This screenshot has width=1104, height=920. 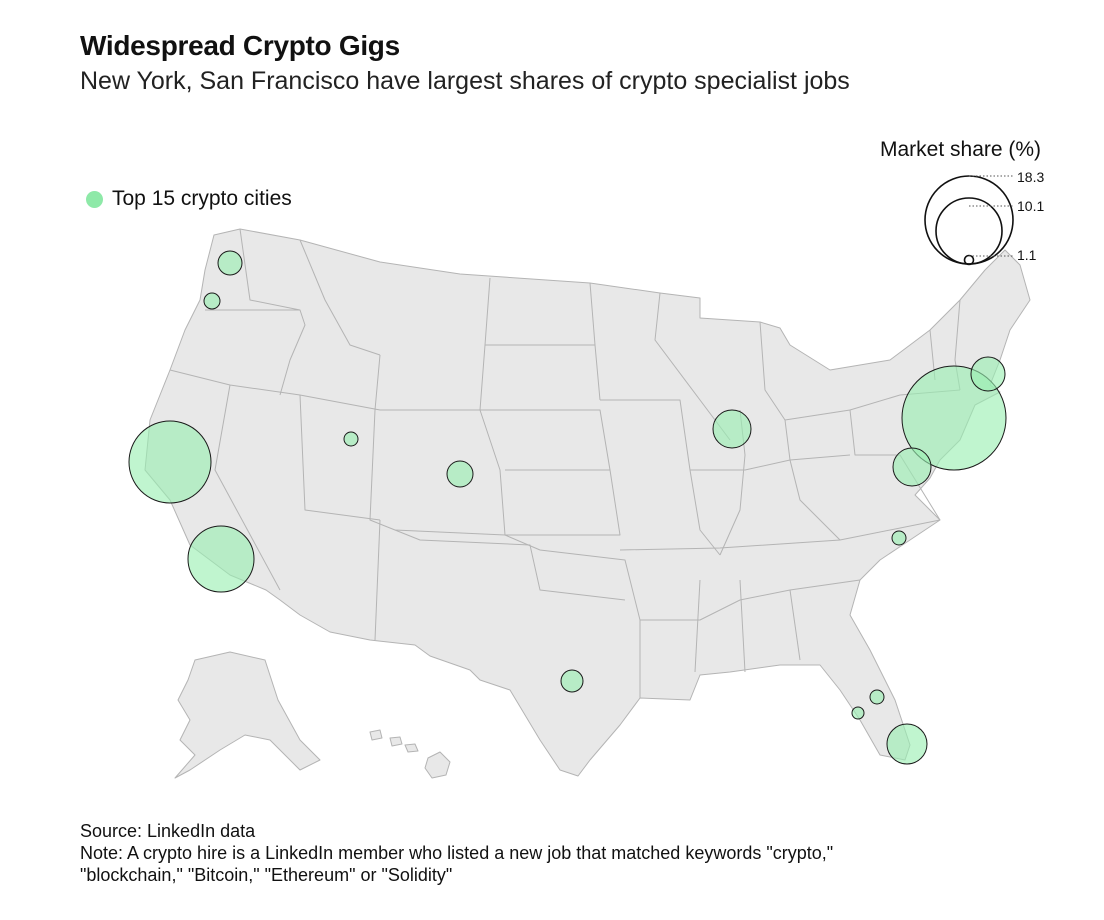 I want to click on size-ring-medium, so click(x=969, y=231).